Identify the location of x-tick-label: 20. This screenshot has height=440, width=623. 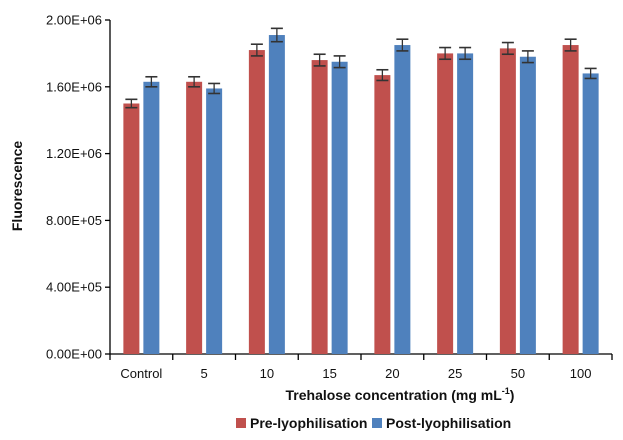
(392, 373).